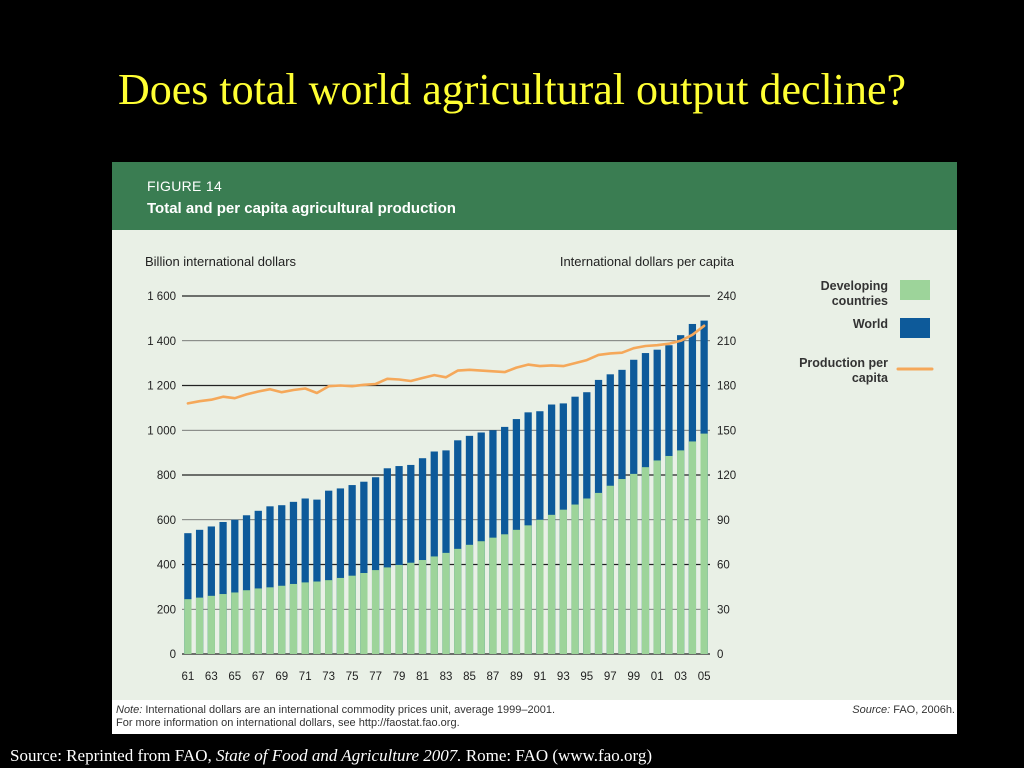 The height and width of the screenshot is (768, 1024). Describe the element at coordinates (113, 755) in the screenshot. I see `slide-source-prefix: Source: Reprinted from FAO,` at that location.